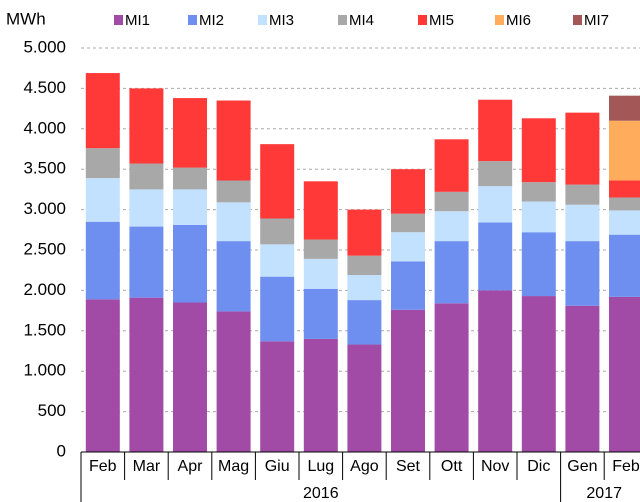 This screenshot has height=502, width=640. What do you see at coordinates (191, 466) in the screenshot?
I see `x-tick-label: Apr` at bounding box center [191, 466].